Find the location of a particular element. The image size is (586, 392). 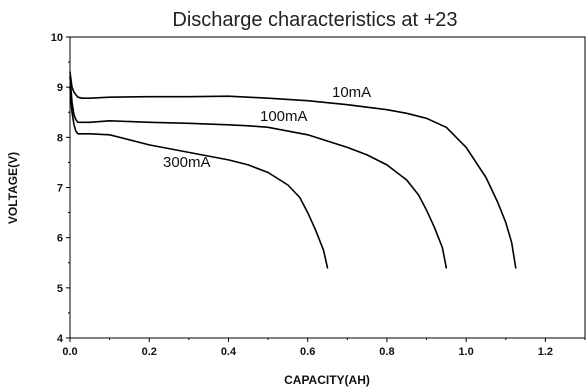

y-axis-label: VOLTAGE(V) is located at coordinates (13, 188).